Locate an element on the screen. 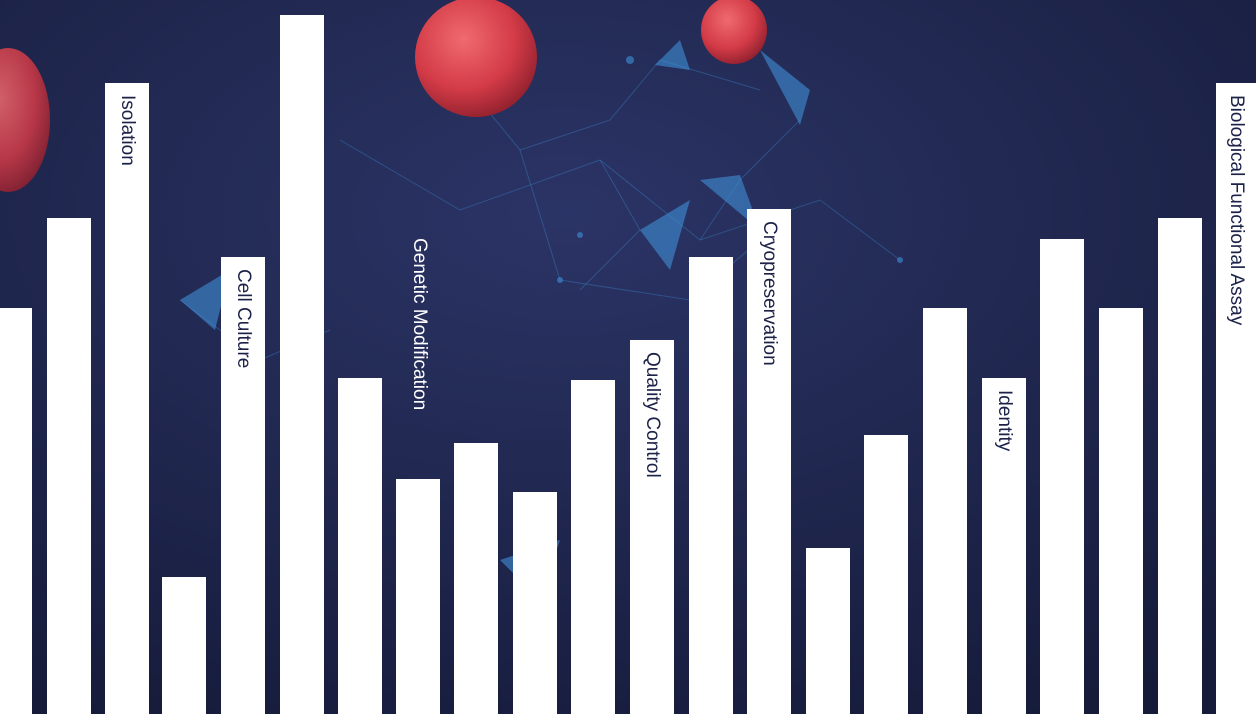 This screenshot has height=714, width=1256. bar-quality-control: Quality Control is located at coordinates (652, 527).